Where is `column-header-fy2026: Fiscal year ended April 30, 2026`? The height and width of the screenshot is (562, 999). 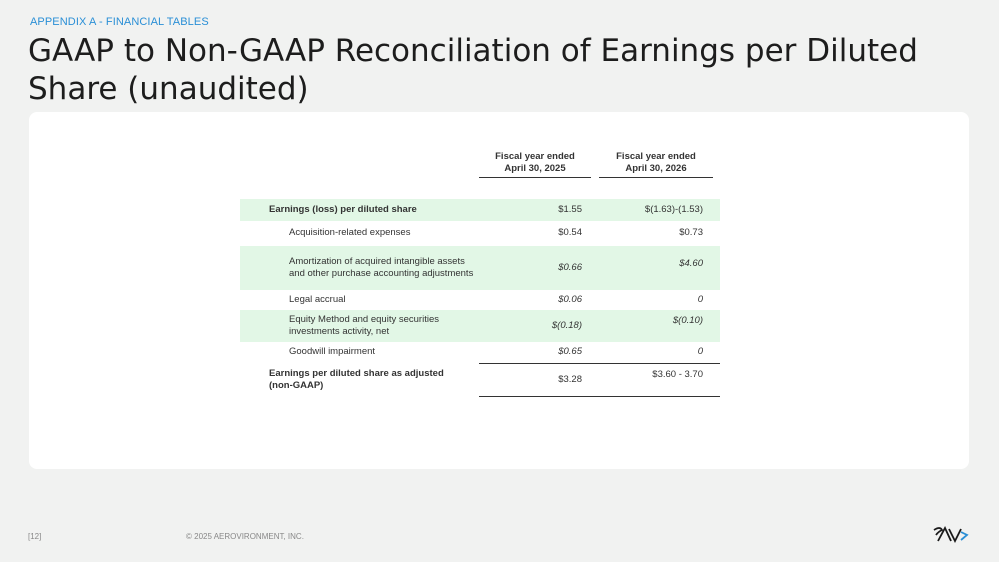
column-header-fy2026: Fiscal year ended April 30, 2026 is located at coordinates (656, 161).